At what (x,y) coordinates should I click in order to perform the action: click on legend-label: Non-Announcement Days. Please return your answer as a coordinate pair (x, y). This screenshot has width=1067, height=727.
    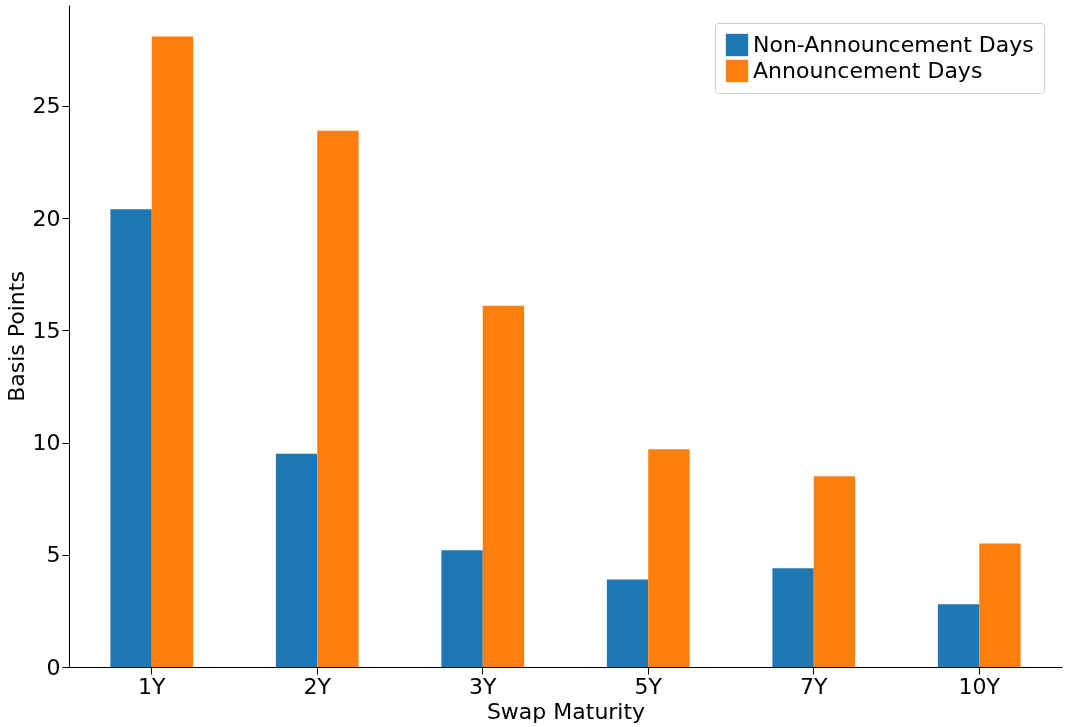
    Looking at the image, I should click on (893, 44).